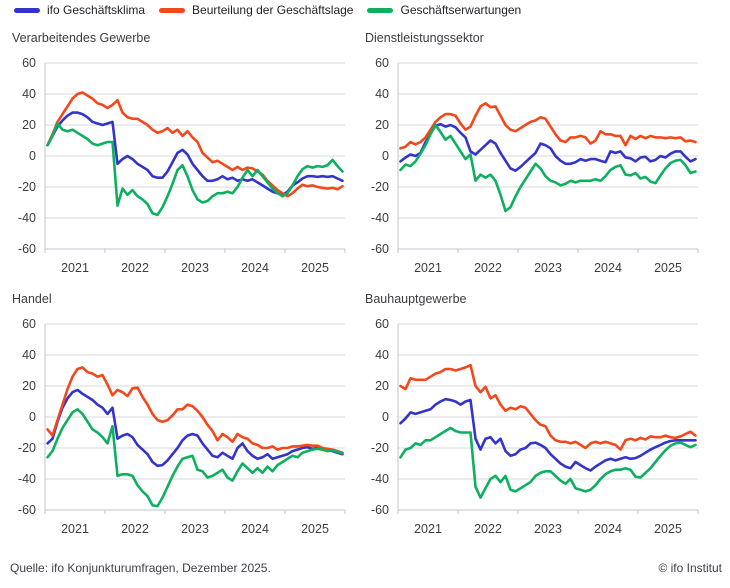 The width and height of the screenshot is (730, 588). What do you see at coordinates (96, 10) in the screenshot?
I see `legend-label: ifo Geschäftsklima` at bounding box center [96, 10].